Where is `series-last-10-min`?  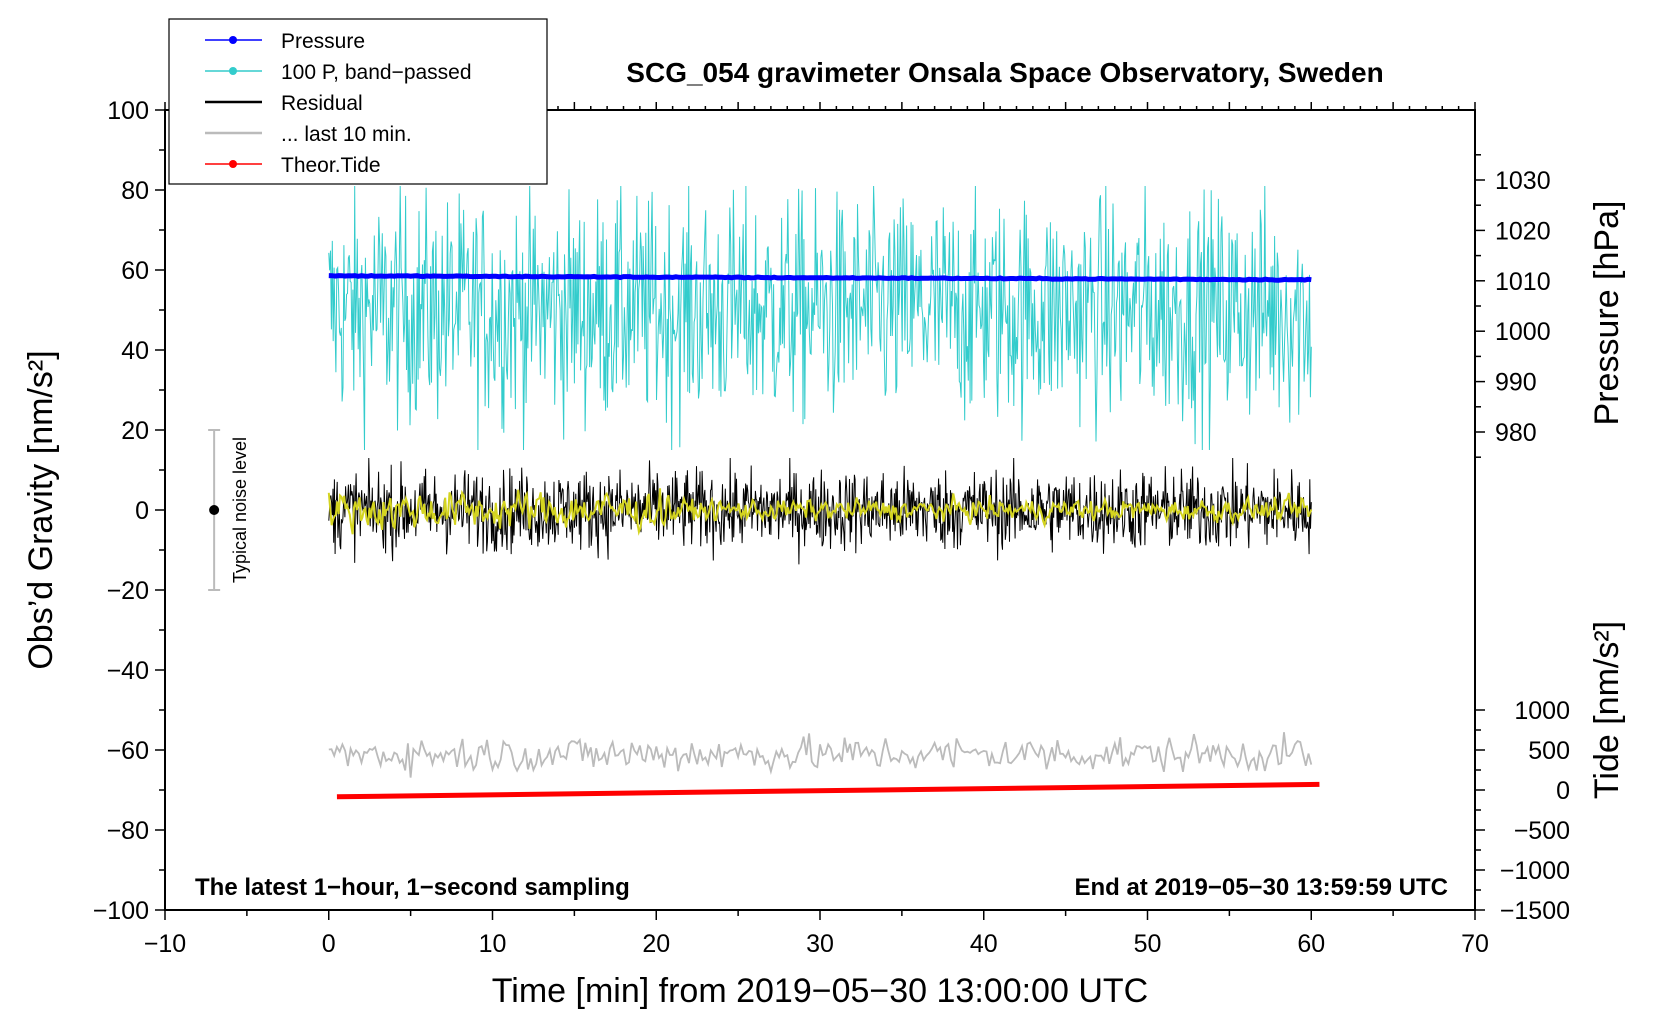
series-last-10-min is located at coordinates (820, 755).